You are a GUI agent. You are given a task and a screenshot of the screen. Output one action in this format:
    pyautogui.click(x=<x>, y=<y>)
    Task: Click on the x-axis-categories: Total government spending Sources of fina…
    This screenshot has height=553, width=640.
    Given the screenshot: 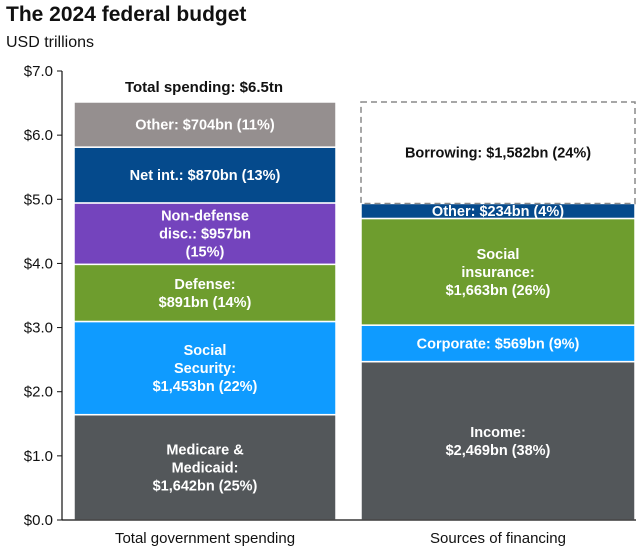 What is the action you would take?
    pyautogui.click(x=340, y=538)
    